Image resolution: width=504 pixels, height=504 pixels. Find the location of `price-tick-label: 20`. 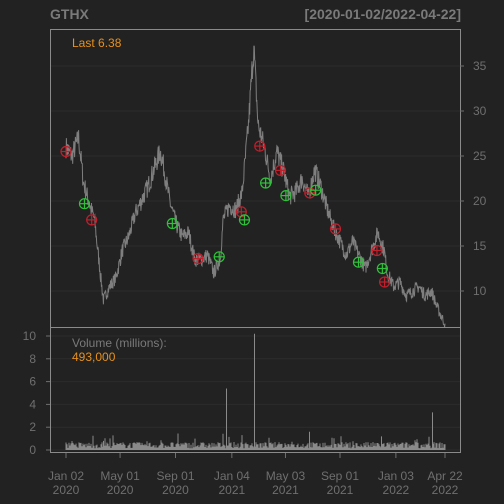

price-tick-label: 20 is located at coordinates (480, 201).